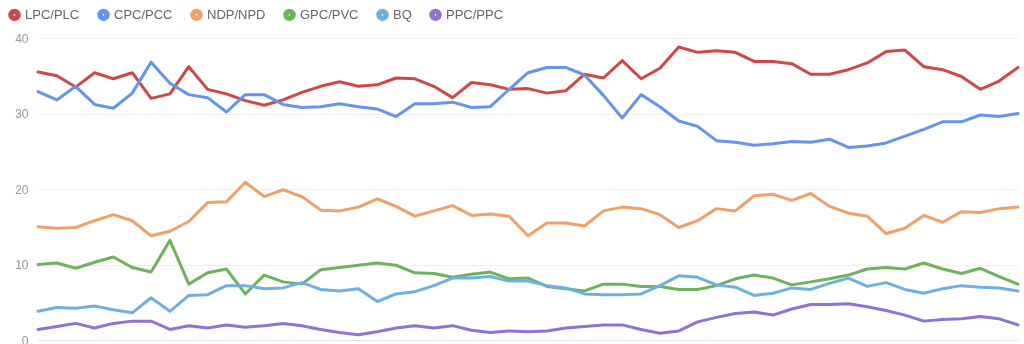 This screenshot has width=1024, height=344. What do you see at coordinates (22, 189) in the screenshot?
I see `y-tick-label: 20` at bounding box center [22, 189].